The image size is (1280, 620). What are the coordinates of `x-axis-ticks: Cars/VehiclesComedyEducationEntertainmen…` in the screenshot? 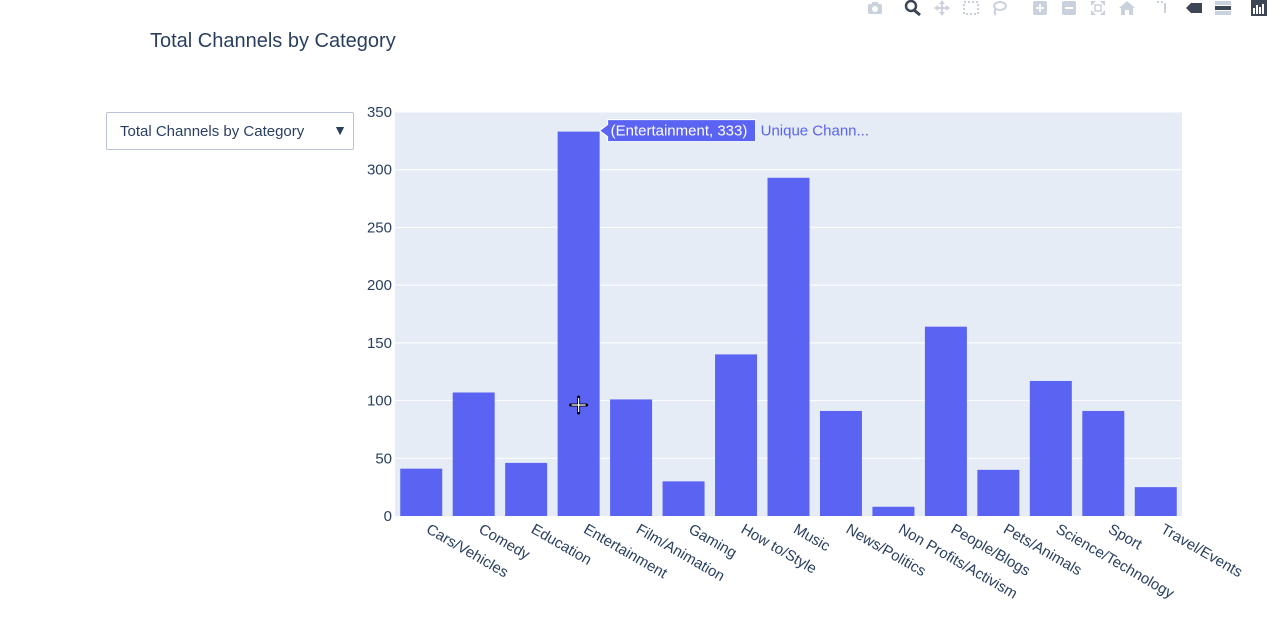 It's located at (834, 562).